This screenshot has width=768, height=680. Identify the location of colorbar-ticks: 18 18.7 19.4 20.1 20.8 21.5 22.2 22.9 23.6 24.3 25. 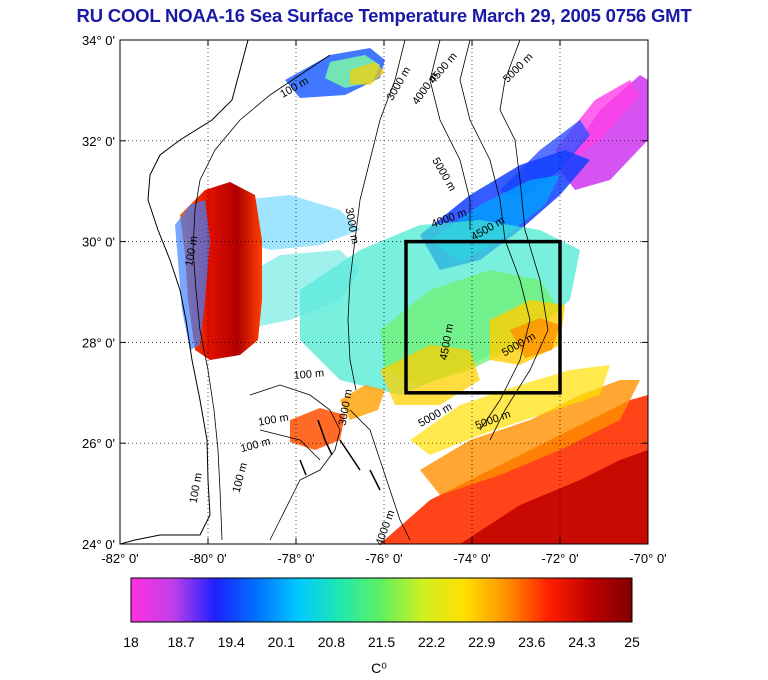
(381, 642).